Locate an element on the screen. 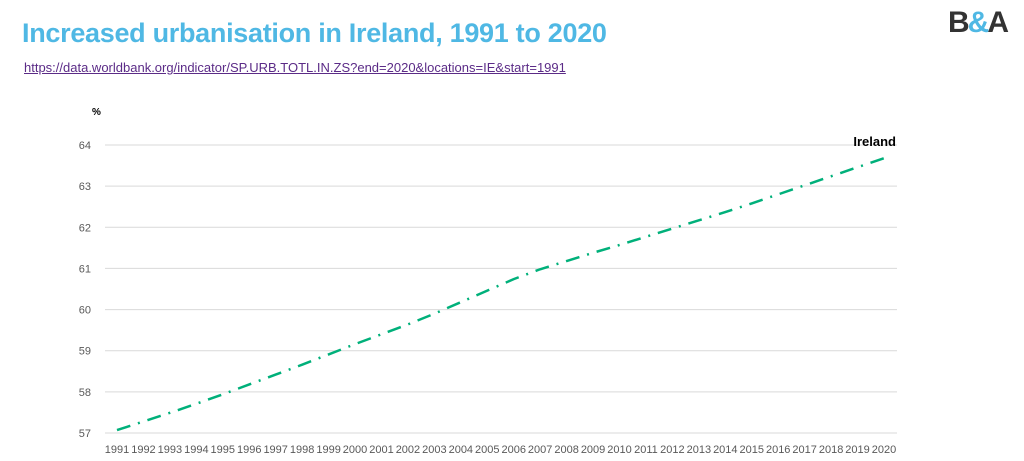 The image size is (1024, 461). y-tick-label: 59 is located at coordinates (85, 352).